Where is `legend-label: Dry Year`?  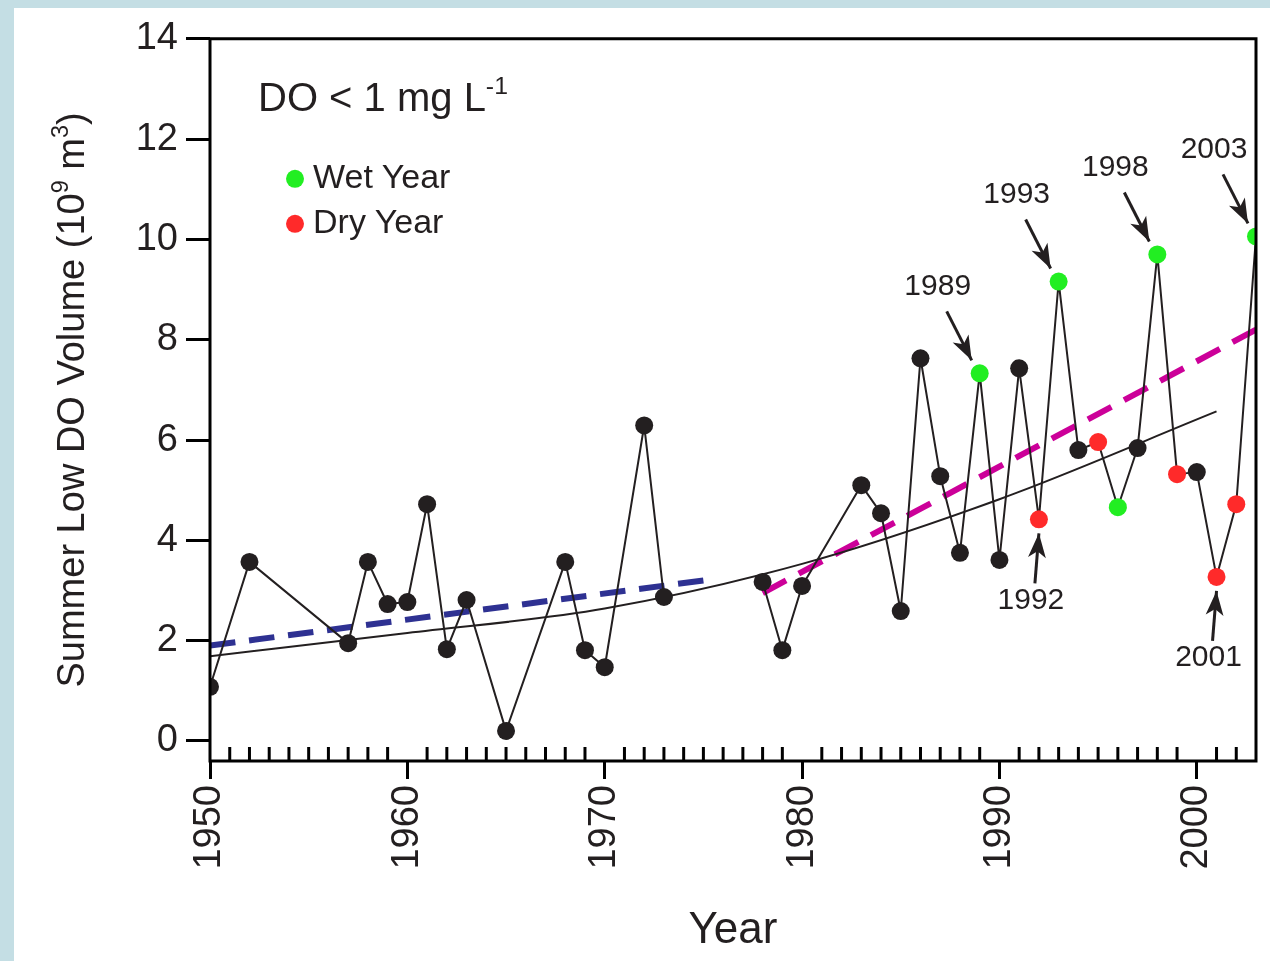
legend-label: Dry Year is located at coordinates (378, 221).